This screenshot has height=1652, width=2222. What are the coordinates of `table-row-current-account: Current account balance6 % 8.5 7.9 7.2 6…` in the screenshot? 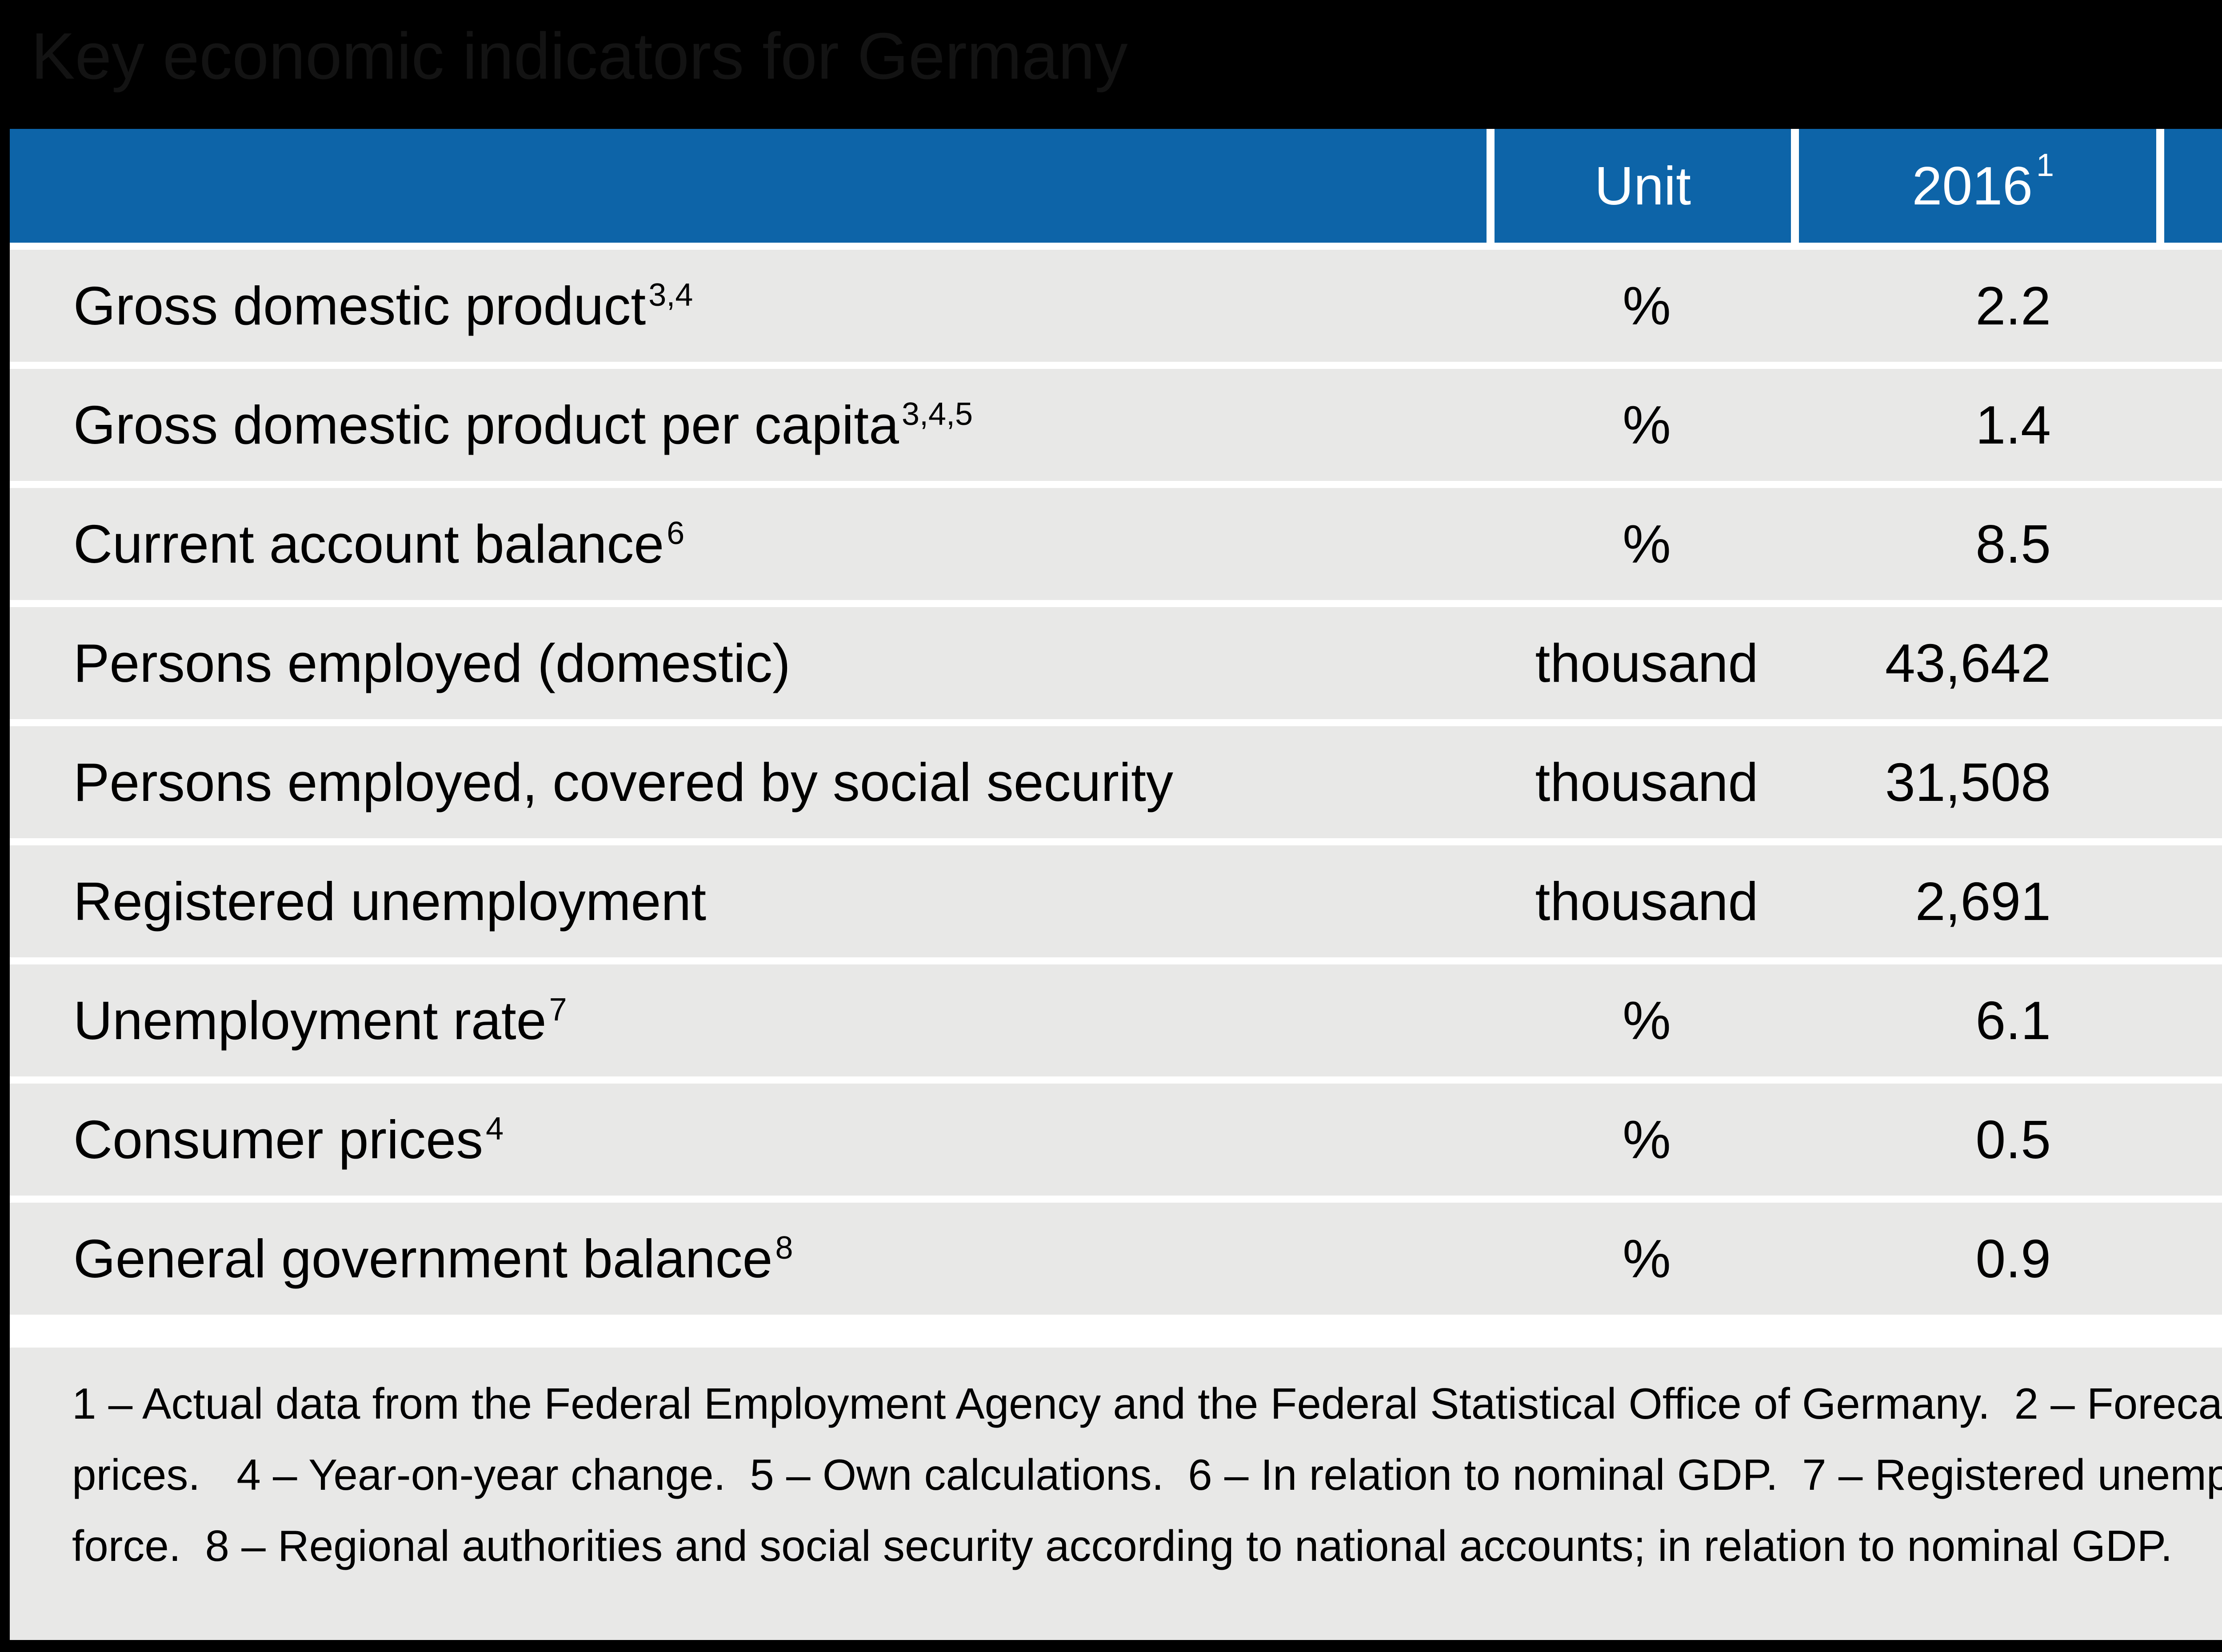 It's located at (1116, 544).